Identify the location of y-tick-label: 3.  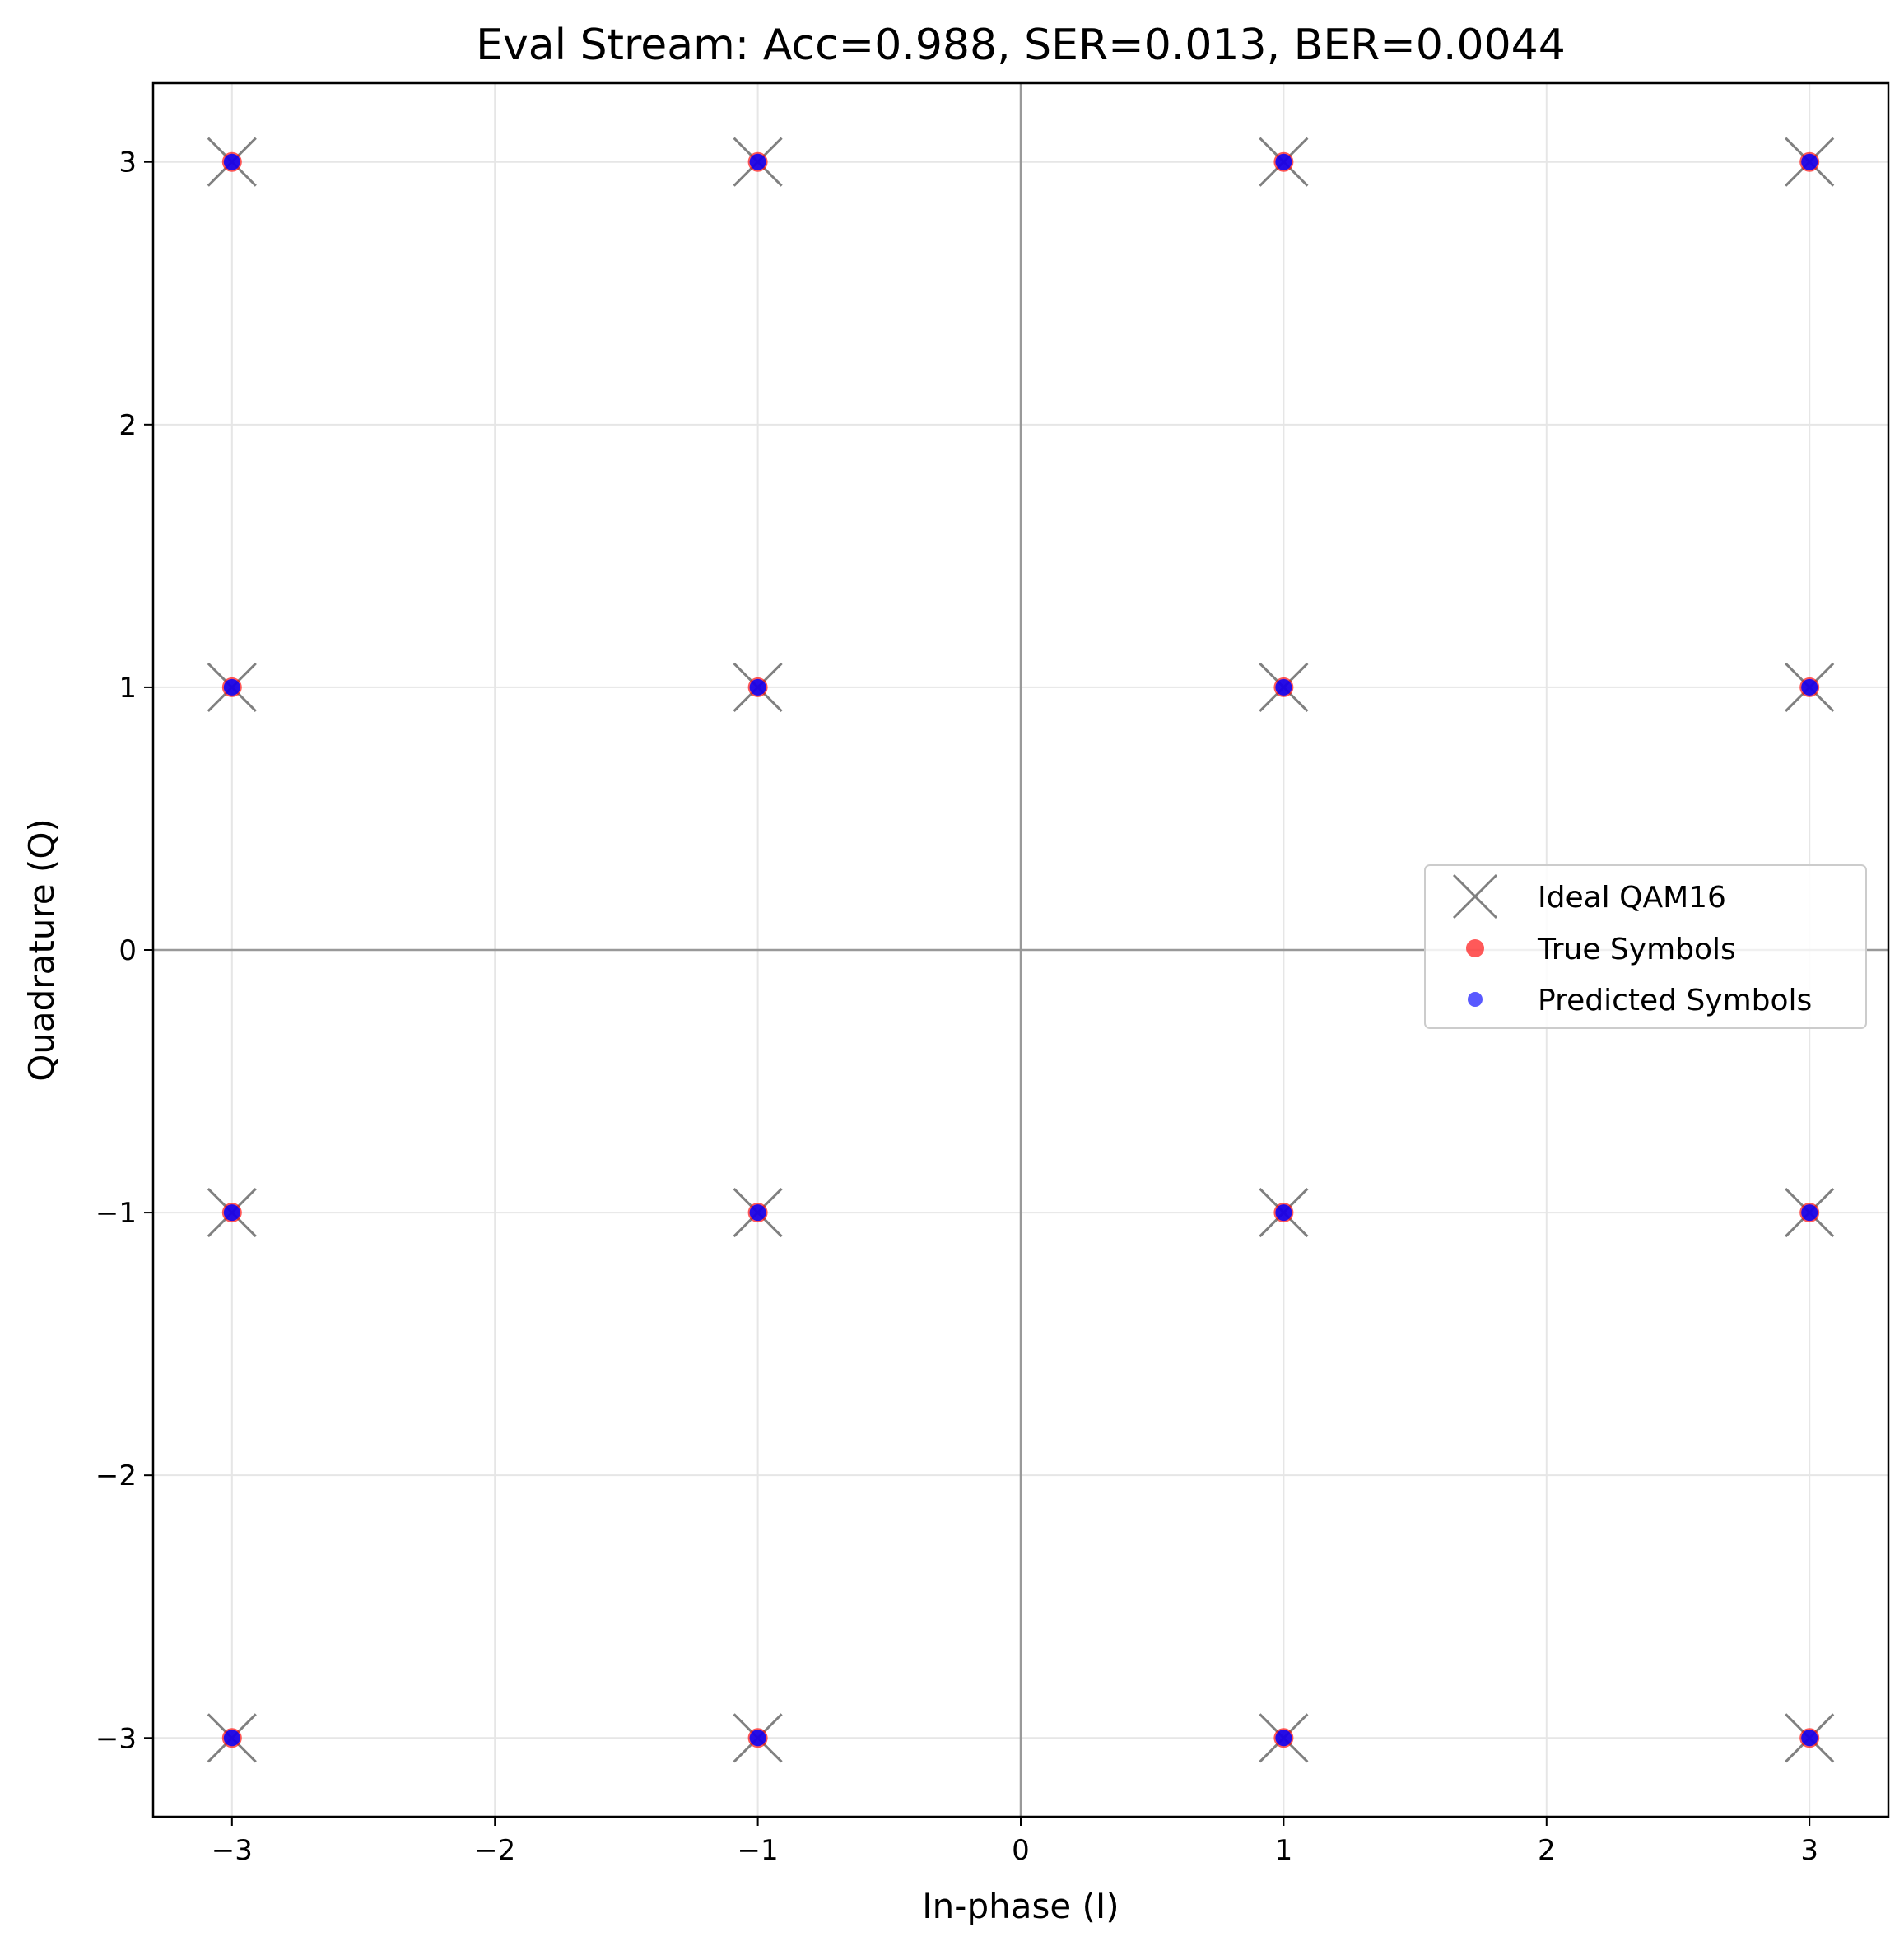
(128, 163).